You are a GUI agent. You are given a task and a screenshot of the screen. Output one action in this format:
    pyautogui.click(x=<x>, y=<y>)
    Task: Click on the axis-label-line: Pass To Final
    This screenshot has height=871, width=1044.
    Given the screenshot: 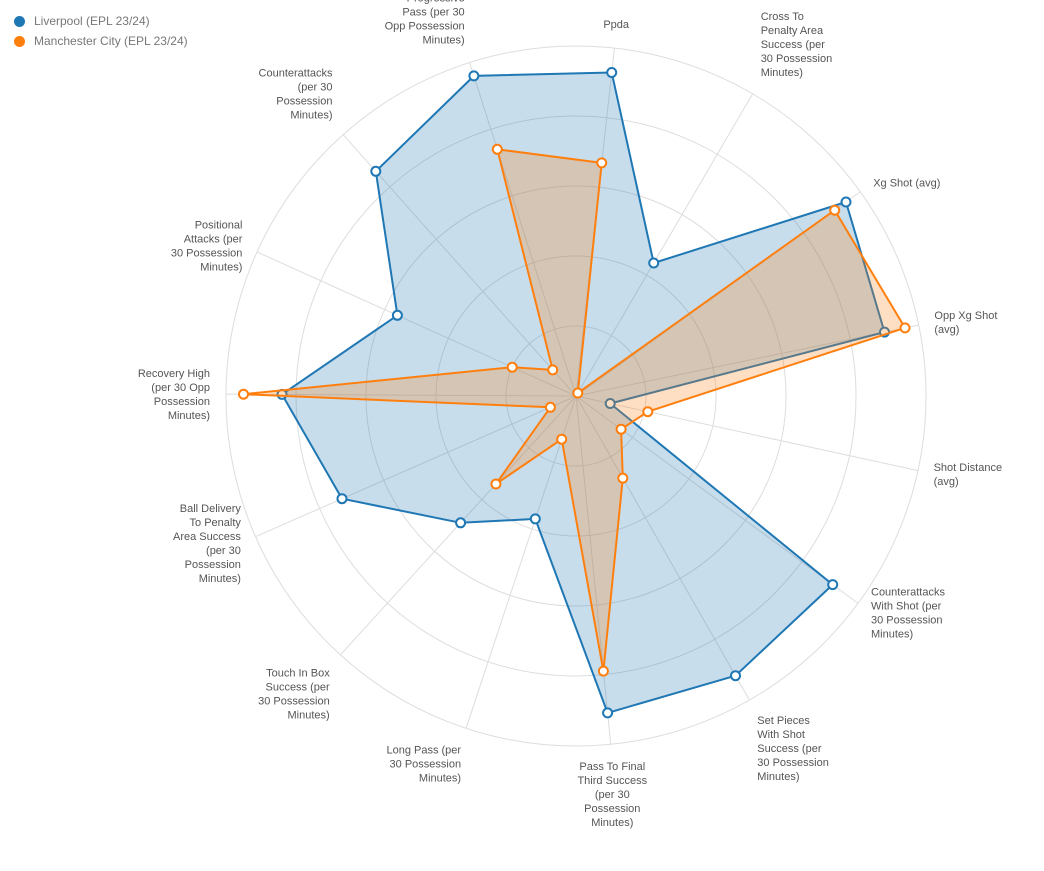 What is the action you would take?
    pyautogui.click(x=612, y=767)
    